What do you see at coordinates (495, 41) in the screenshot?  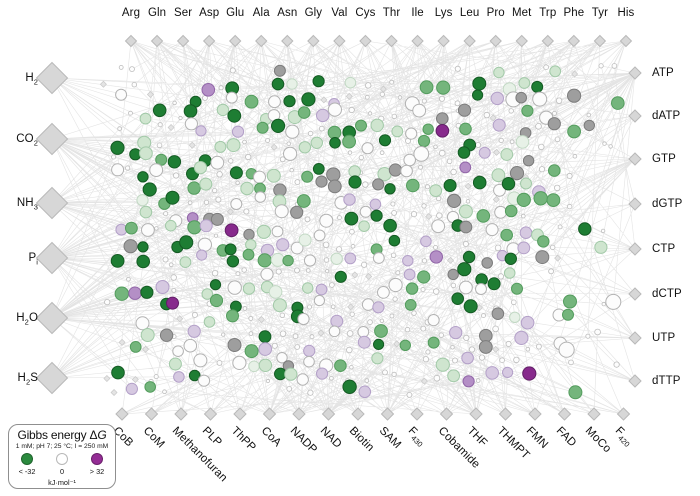 I see `anchor-pro-diamond-icon` at bounding box center [495, 41].